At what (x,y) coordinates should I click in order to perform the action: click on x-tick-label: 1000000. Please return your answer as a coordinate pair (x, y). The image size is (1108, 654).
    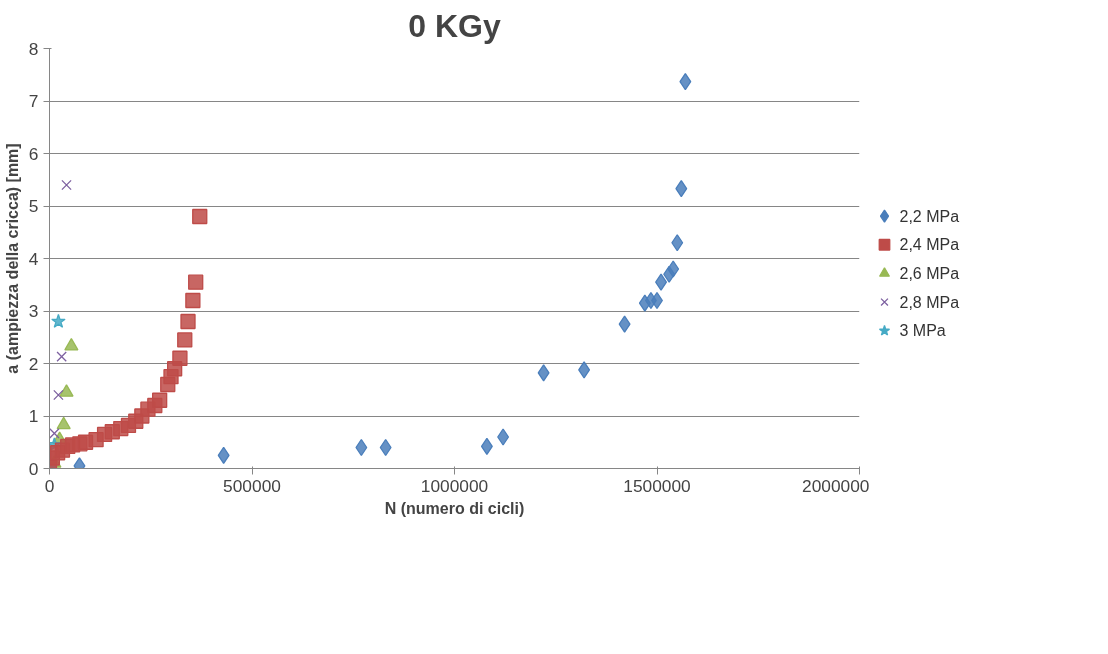
    Looking at the image, I should click on (454, 485).